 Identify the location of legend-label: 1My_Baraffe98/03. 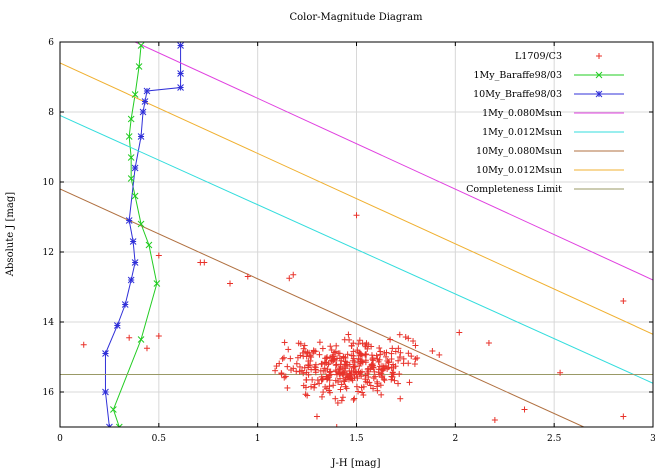
(518, 75).